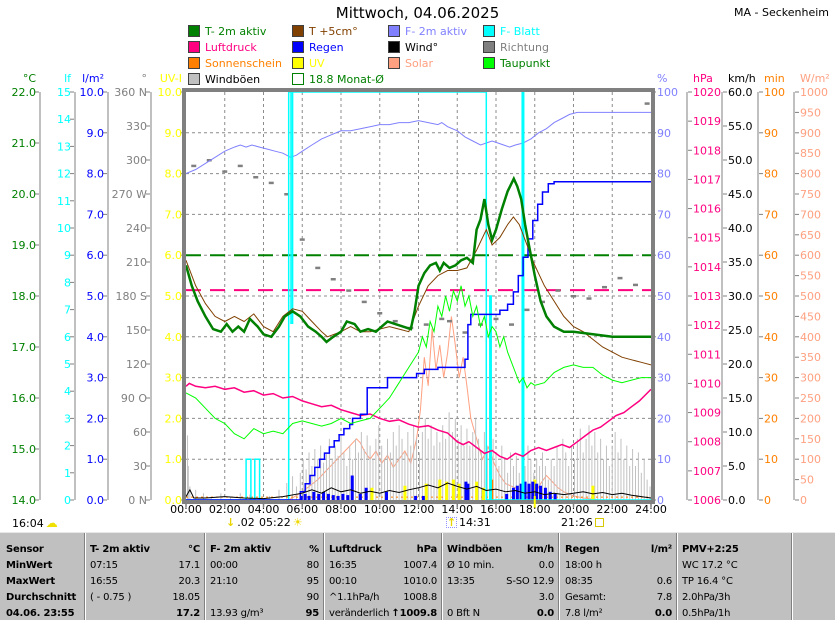  Describe the element at coordinates (51, 523) in the screenshot. I see `sun-cloud-icon: ☁` at that location.